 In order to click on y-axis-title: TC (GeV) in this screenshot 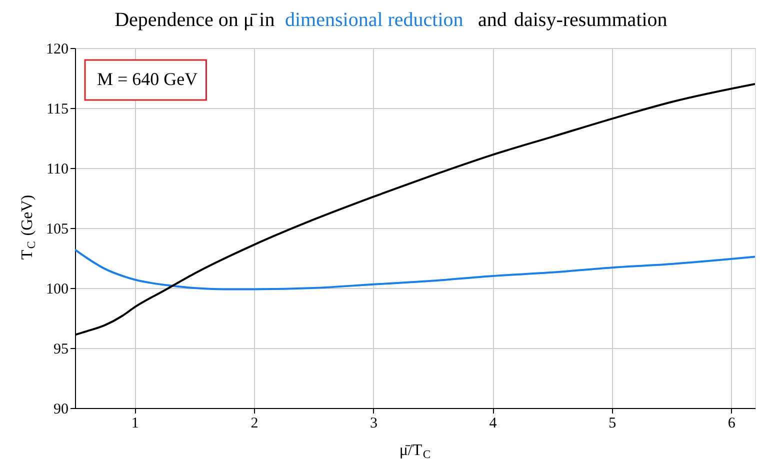, I will do `click(28, 227)`.